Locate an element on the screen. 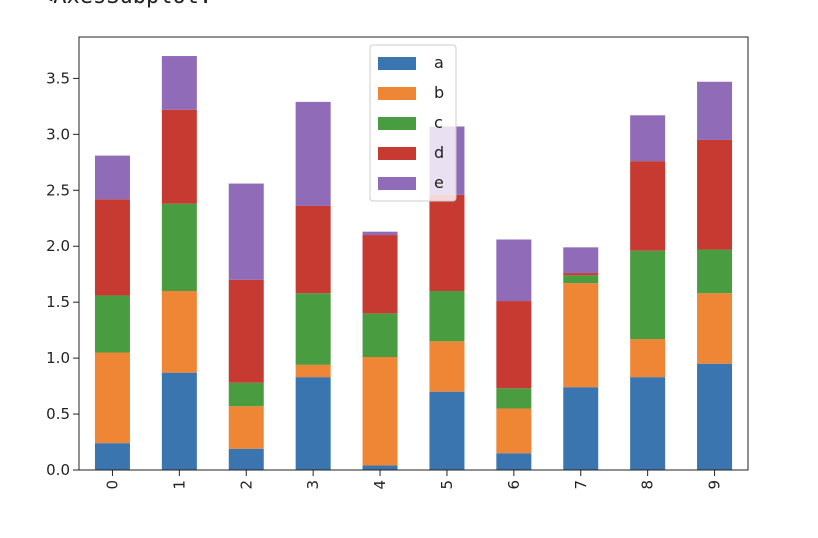 This screenshot has width=818, height=538. x-tick-label: 3 is located at coordinates (313, 485).